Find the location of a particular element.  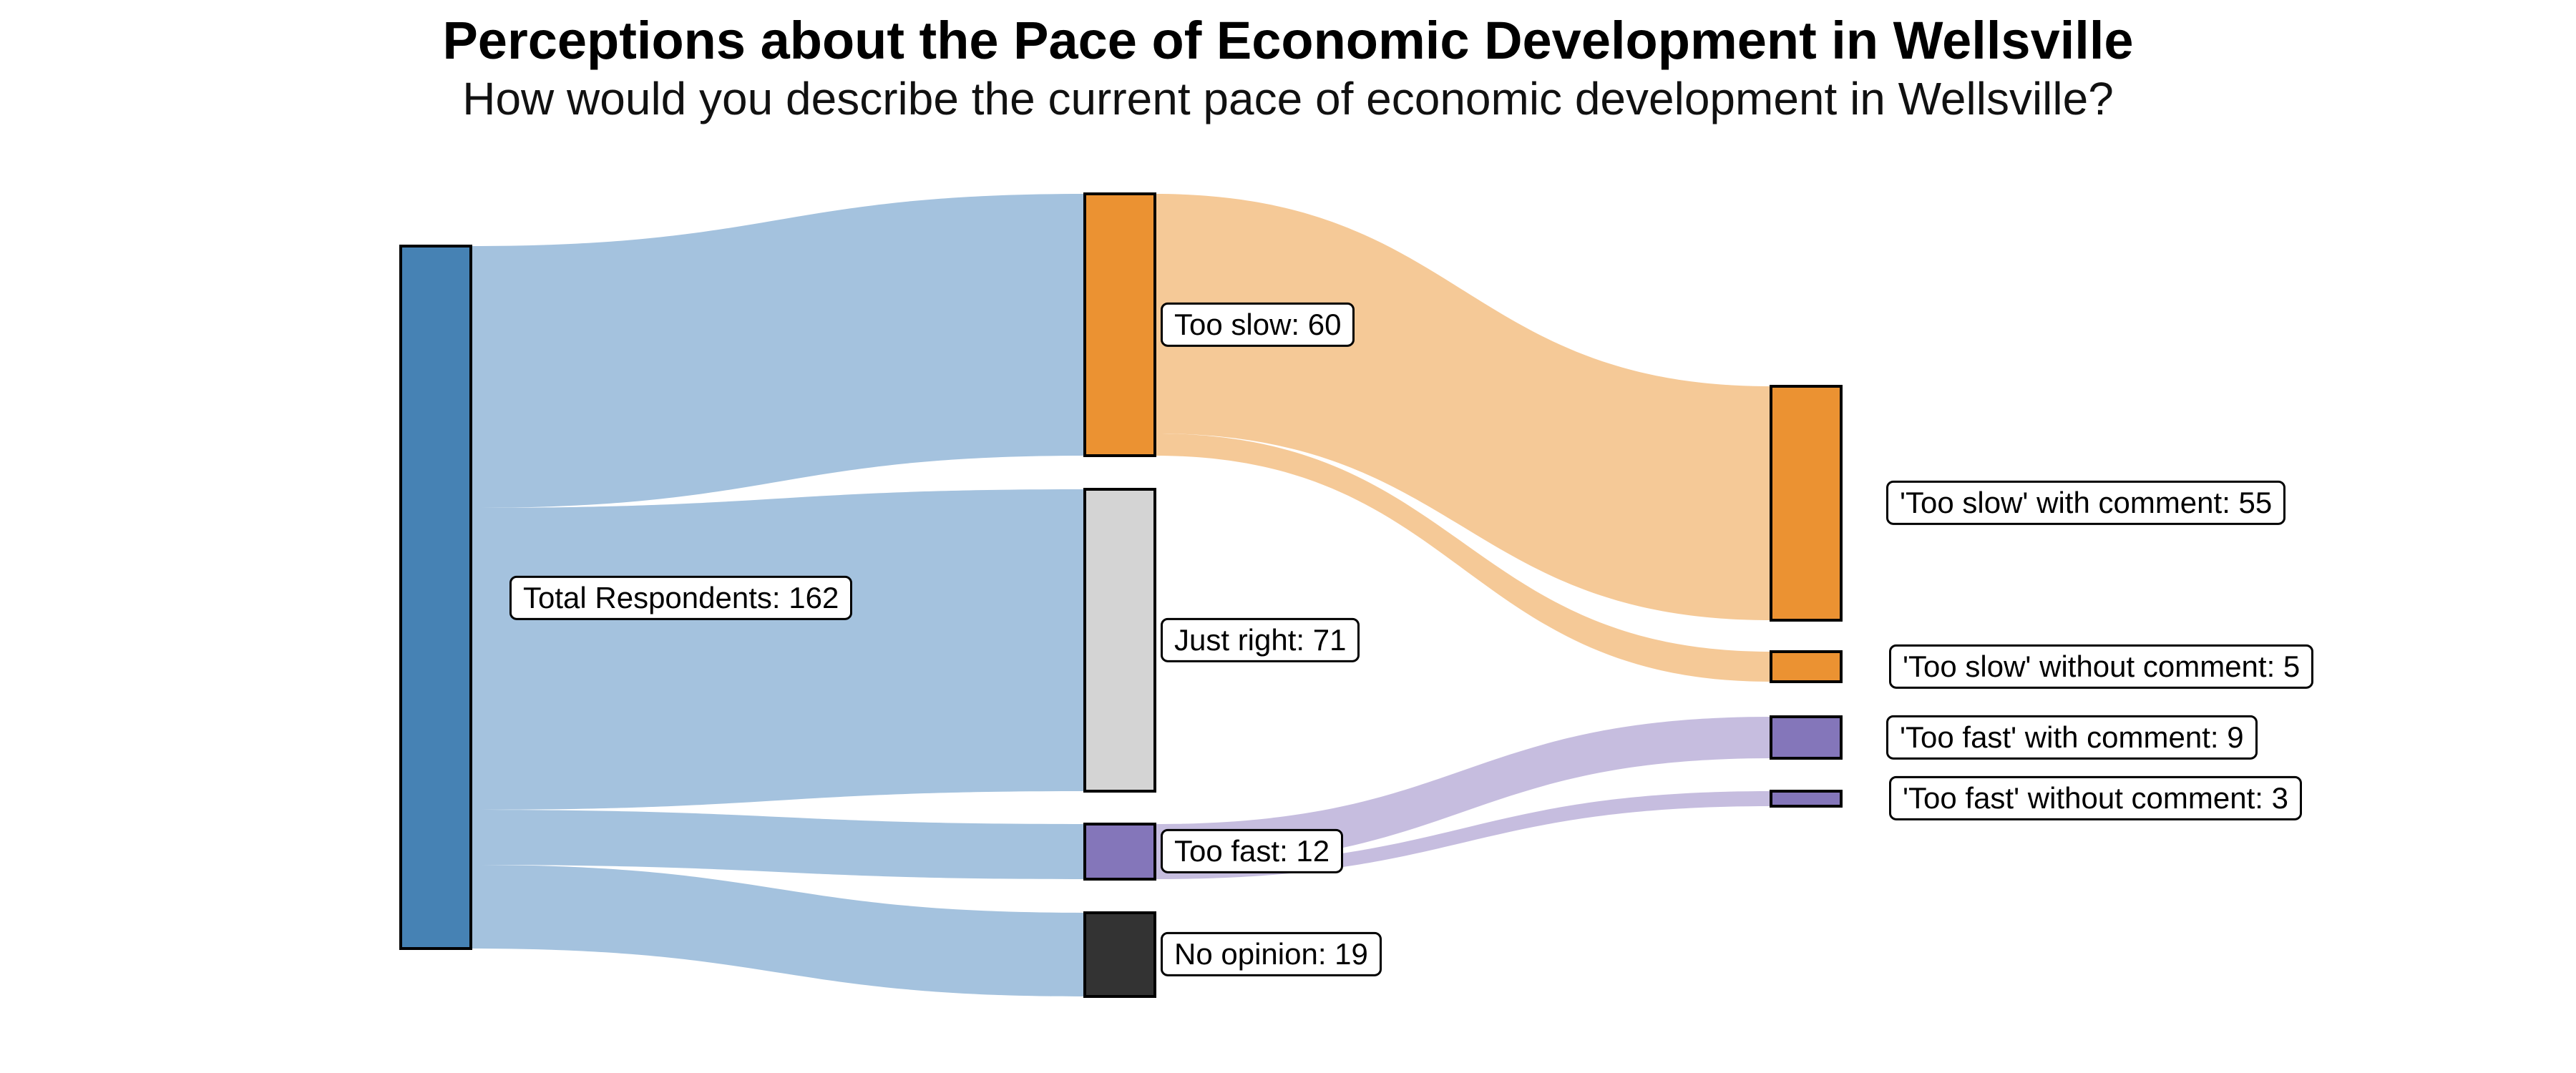

node-too-slow-without-comment is located at coordinates (1806, 666).